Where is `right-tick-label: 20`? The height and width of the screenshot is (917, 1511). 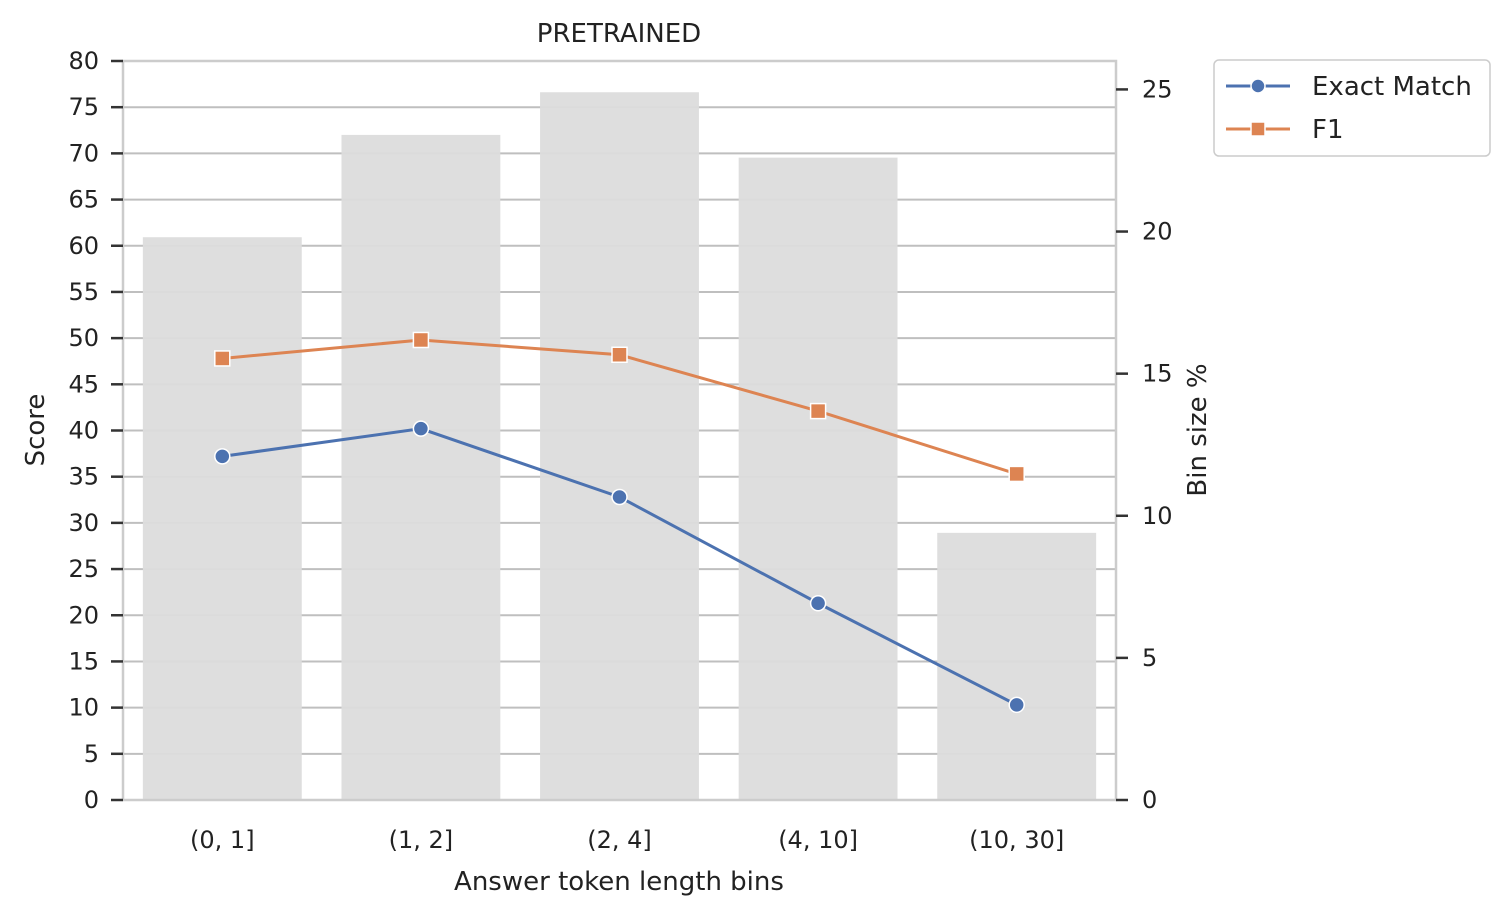
right-tick-label: 20 is located at coordinates (1157, 232).